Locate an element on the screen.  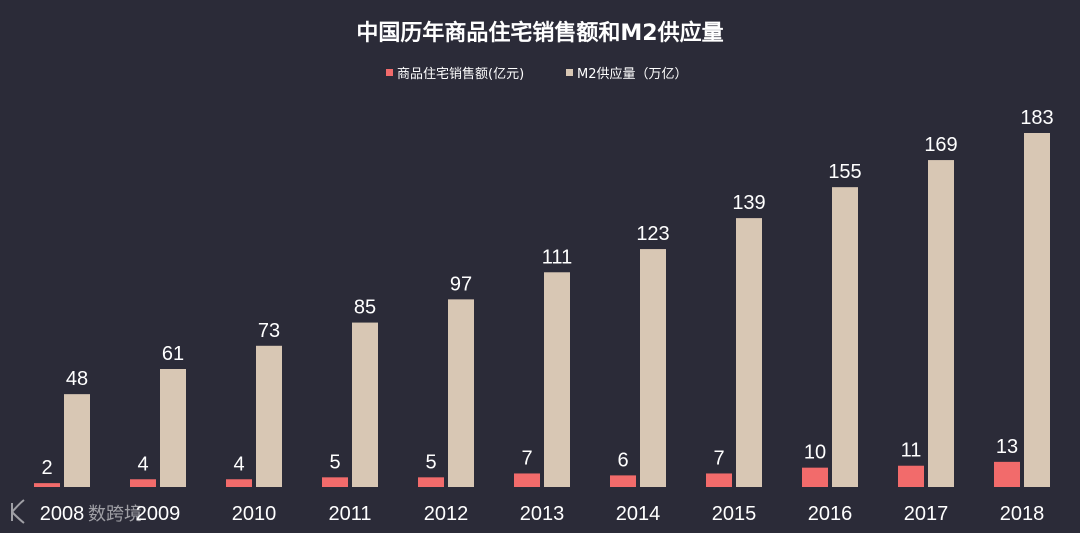
watermark: 数跨境 is located at coordinates (76, 512).